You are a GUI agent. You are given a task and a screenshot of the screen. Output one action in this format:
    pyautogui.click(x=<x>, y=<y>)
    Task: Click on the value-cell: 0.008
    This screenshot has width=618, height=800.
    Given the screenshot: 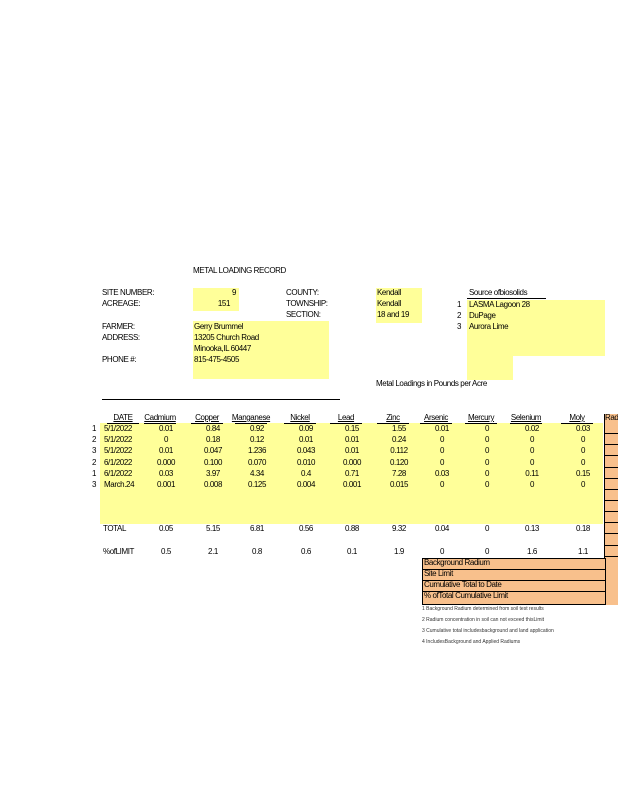 What is the action you would take?
    pyautogui.click(x=213, y=484)
    